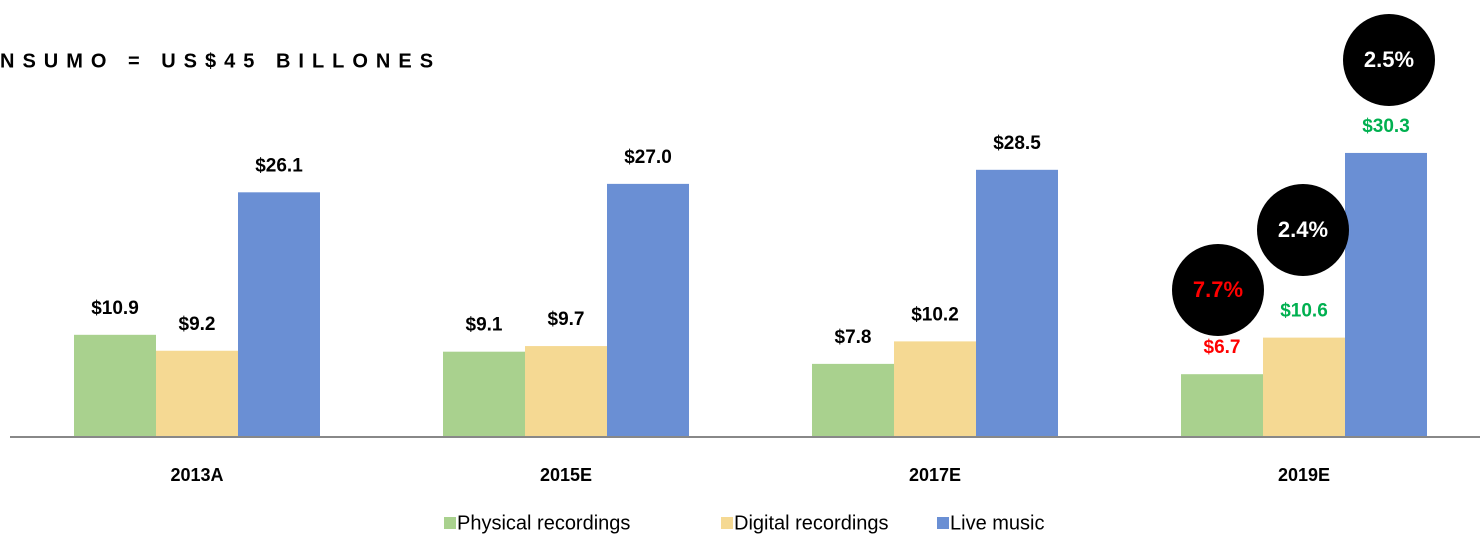  I want to click on annotation: 2.5%, so click(1389, 59).